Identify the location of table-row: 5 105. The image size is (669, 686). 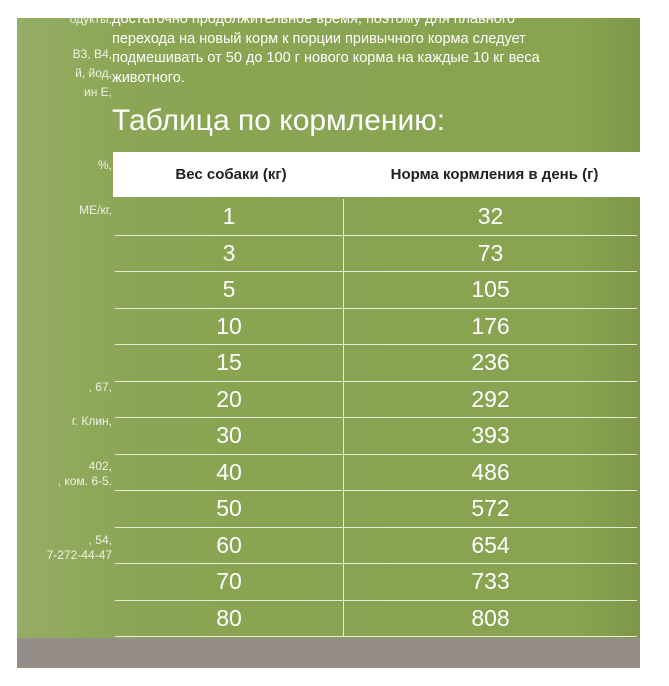
(376, 290).